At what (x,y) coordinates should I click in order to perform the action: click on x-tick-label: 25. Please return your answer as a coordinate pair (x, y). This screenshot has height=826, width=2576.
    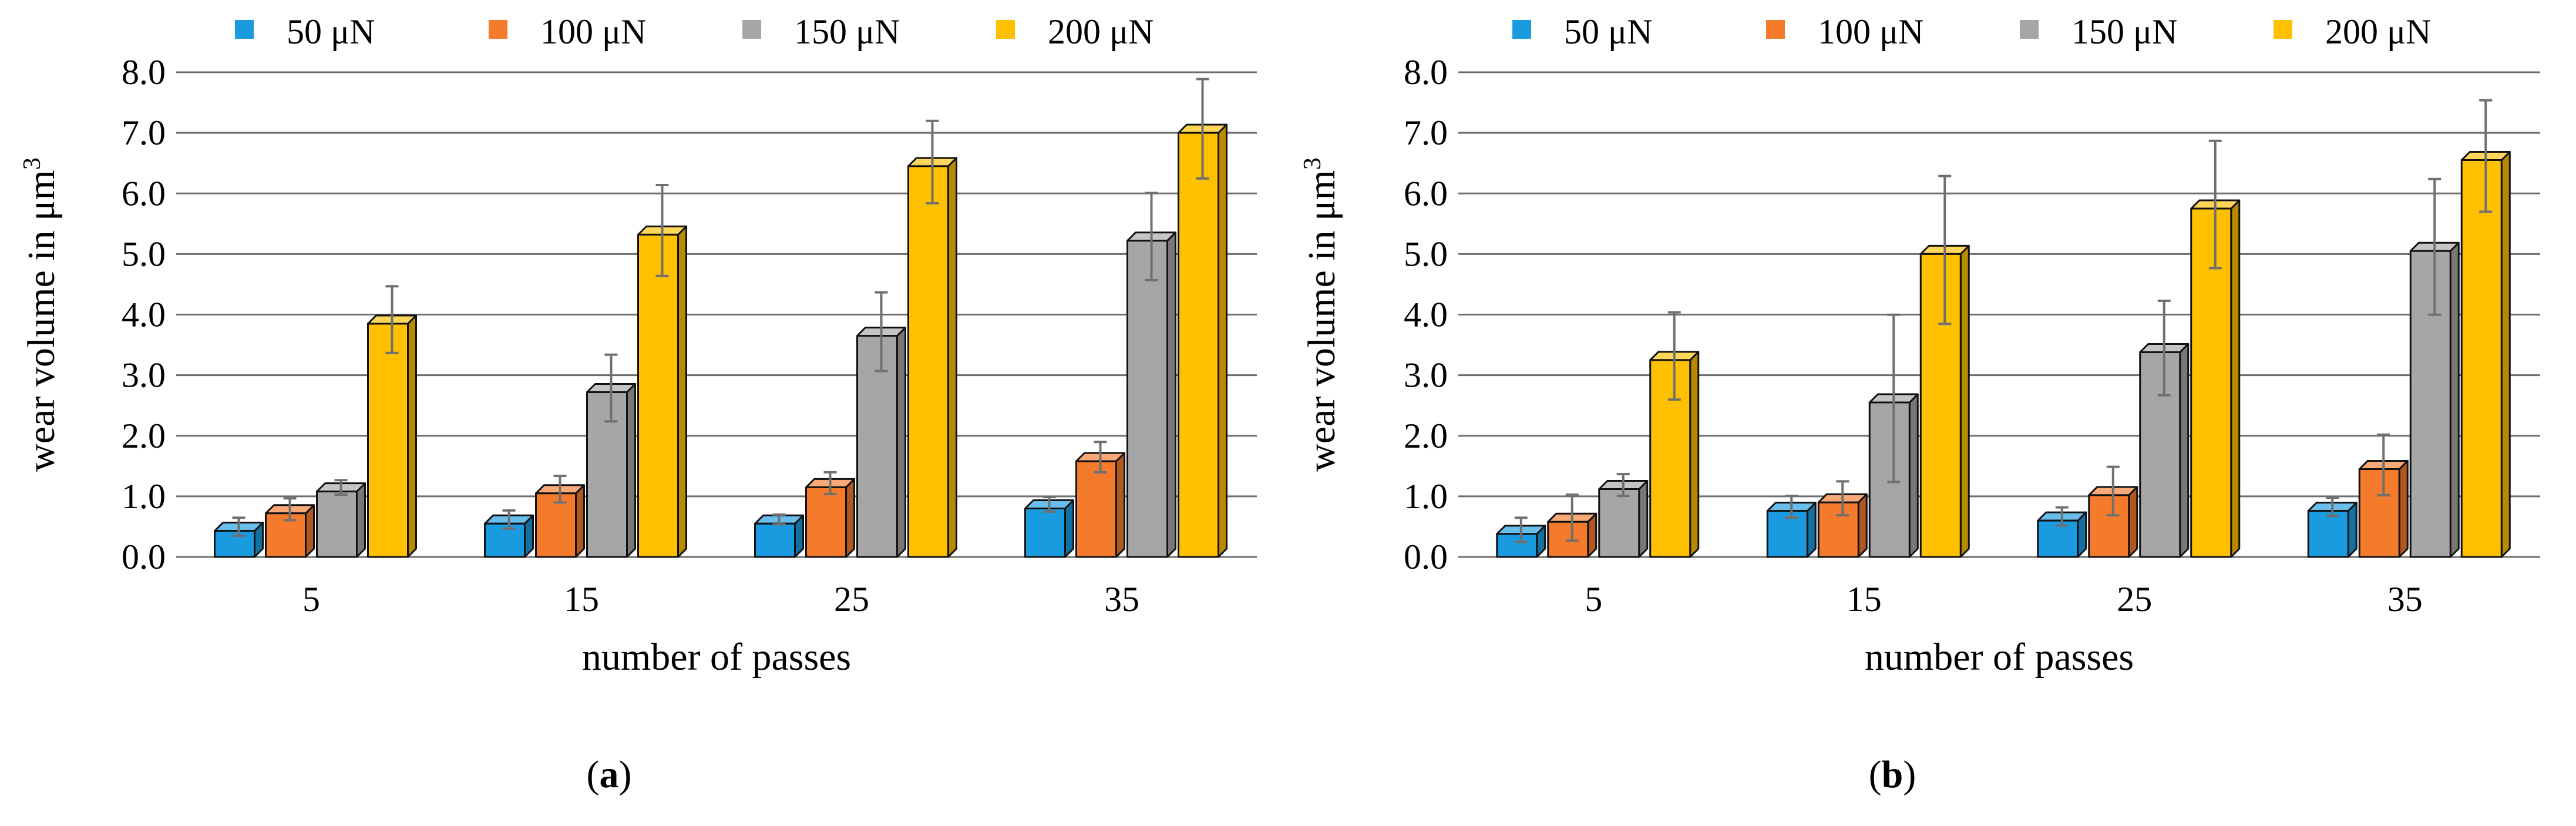
    Looking at the image, I should click on (2134, 599).